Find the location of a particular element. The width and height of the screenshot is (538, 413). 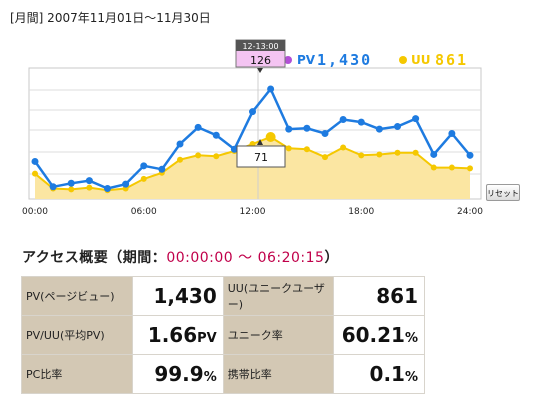

stats-row: PC比率 99.9% 携帯比率 0.1% is located at coordinates (222, 374).